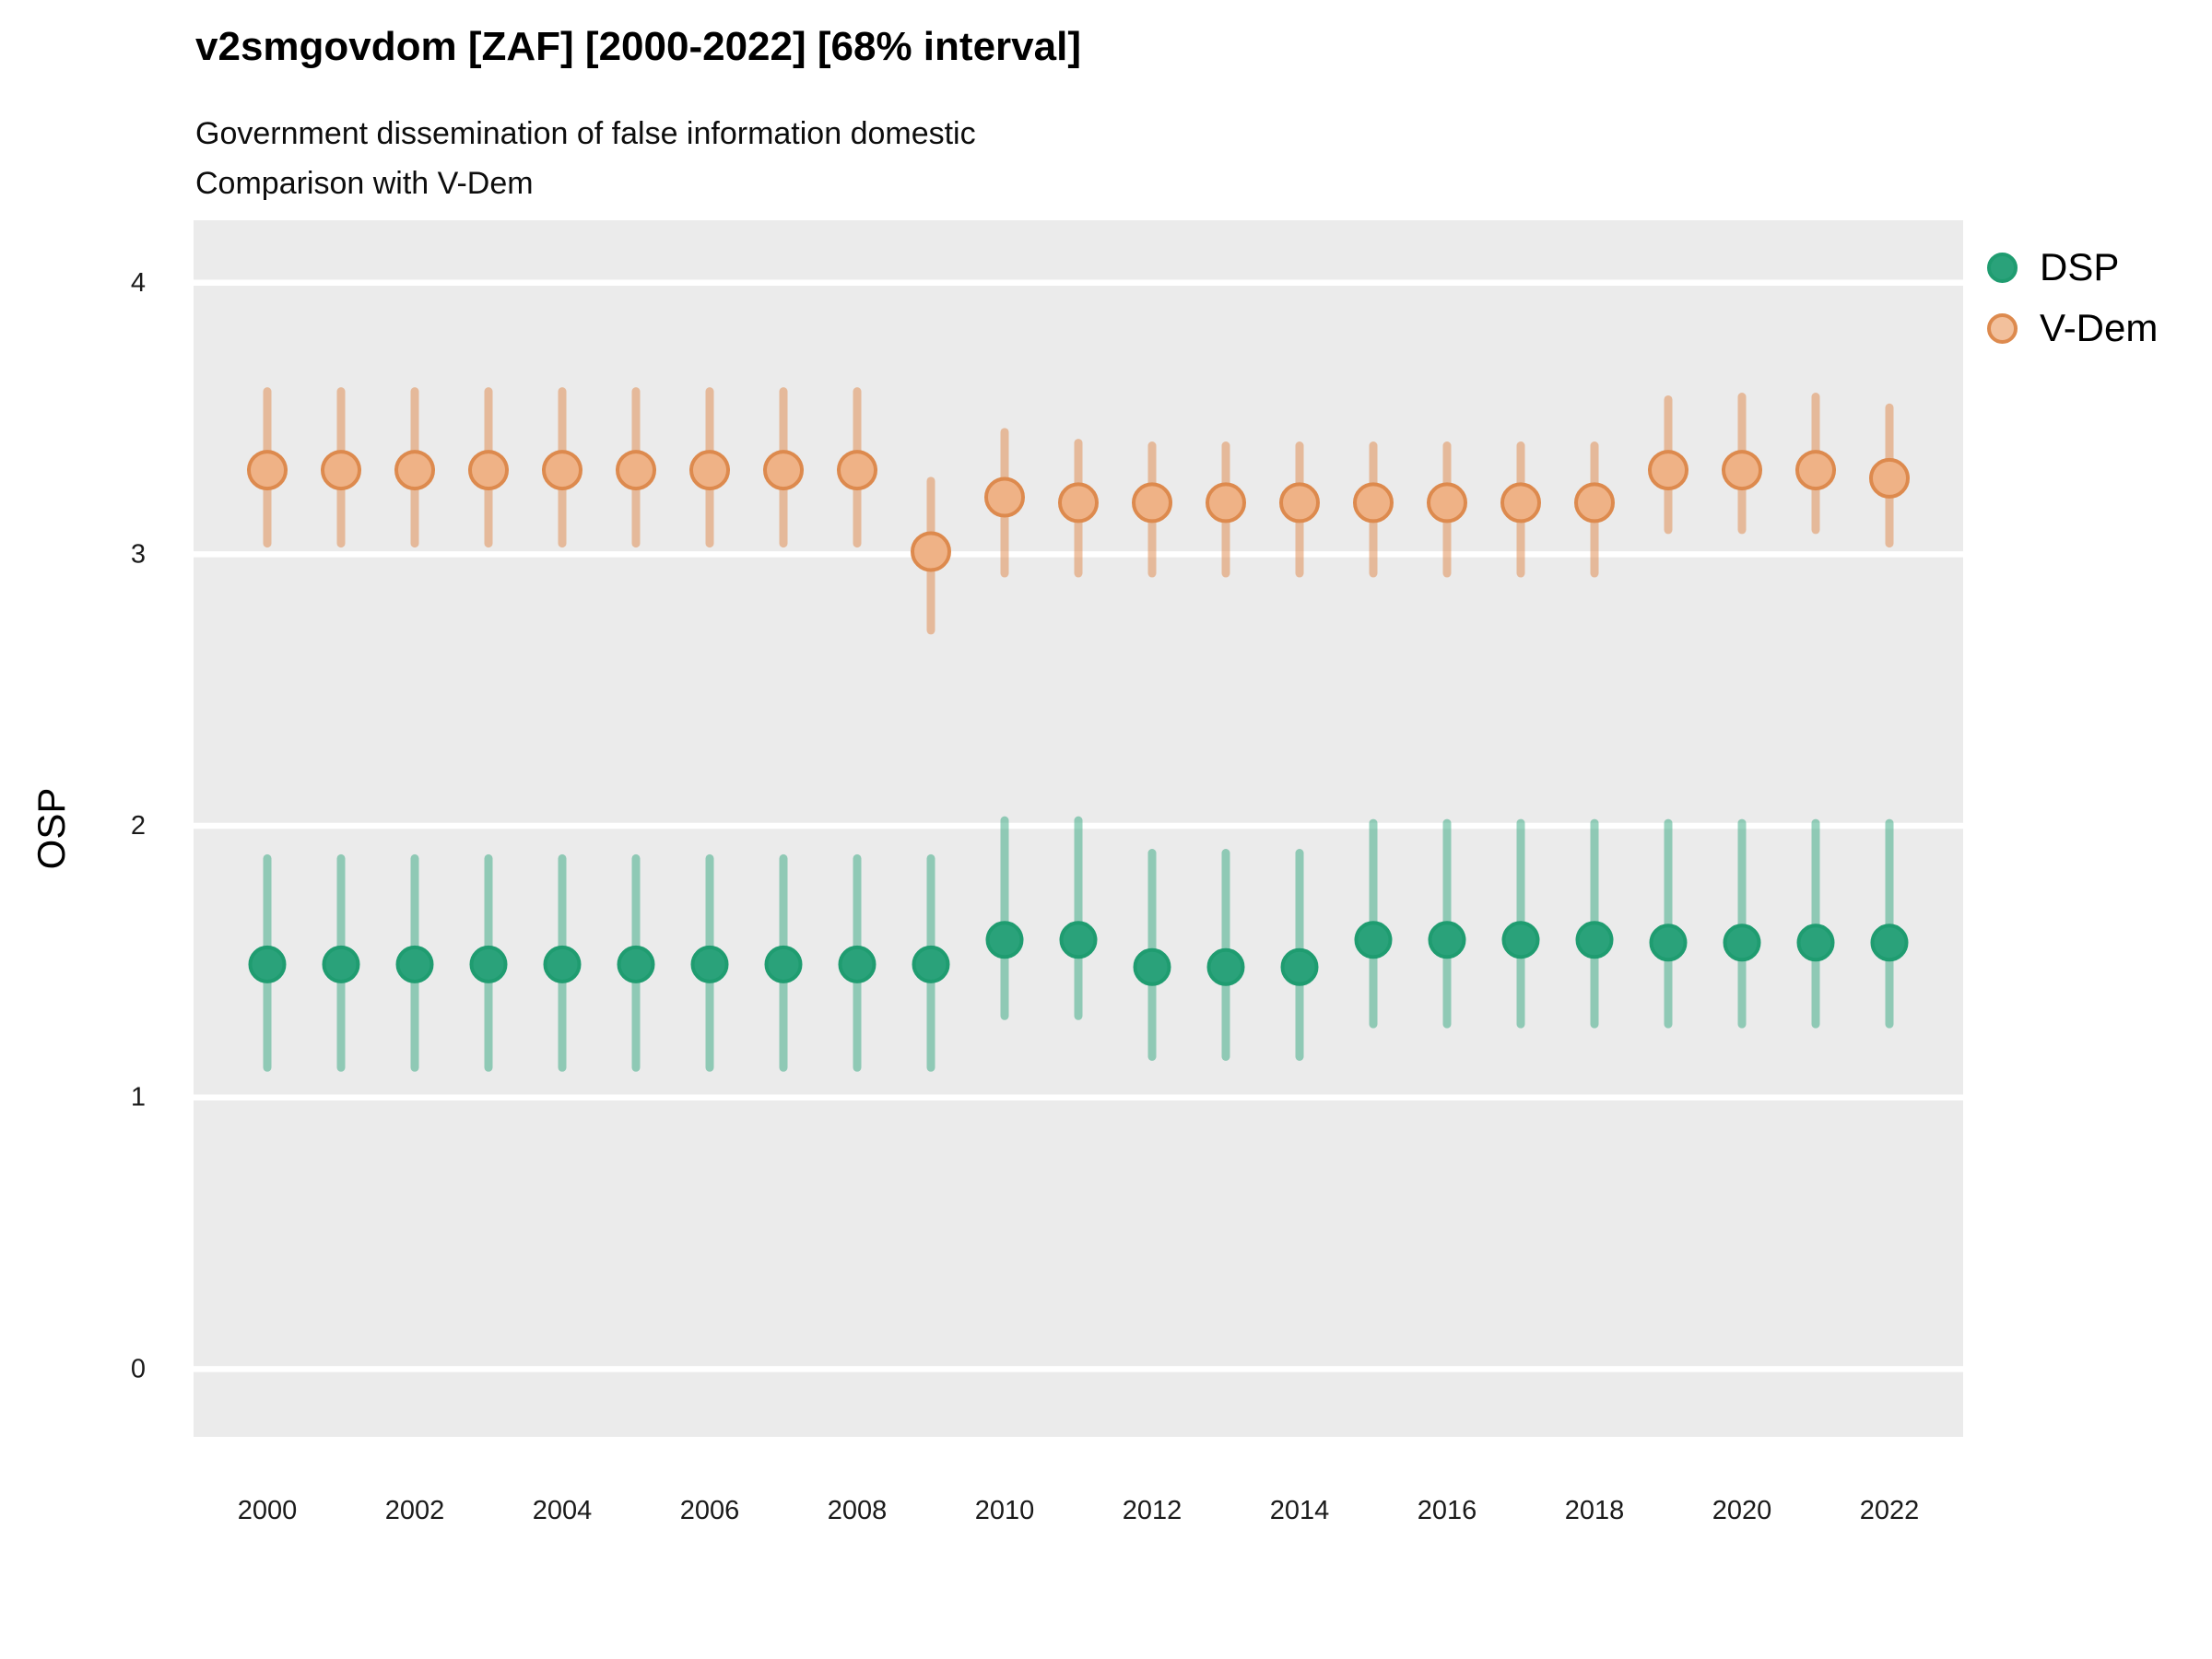 Image resolution: width=2212 pixels, height=1659 pixels. I want to click on dsp-point-2015, so click(1373, 940).